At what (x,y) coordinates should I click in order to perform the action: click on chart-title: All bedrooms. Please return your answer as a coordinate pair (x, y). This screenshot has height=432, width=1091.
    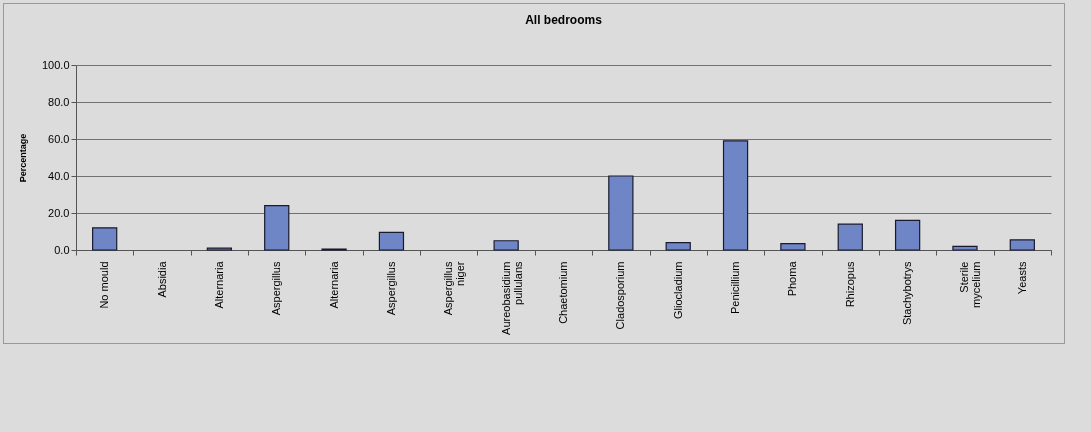
    Looking at the image, I should click on (564, 20).